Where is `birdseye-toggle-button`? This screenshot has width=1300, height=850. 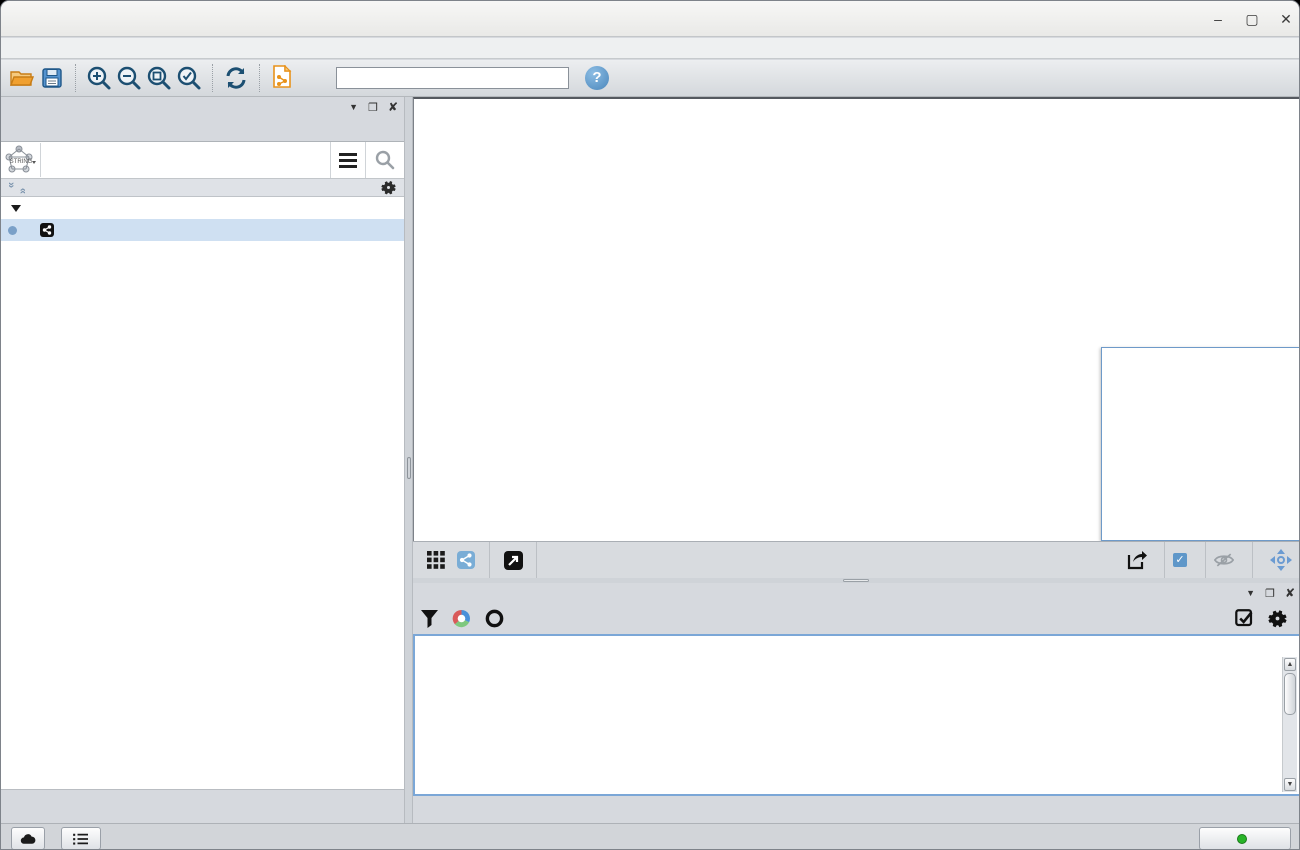
birdseye-toggle-button is located at coordinates (466, 560).